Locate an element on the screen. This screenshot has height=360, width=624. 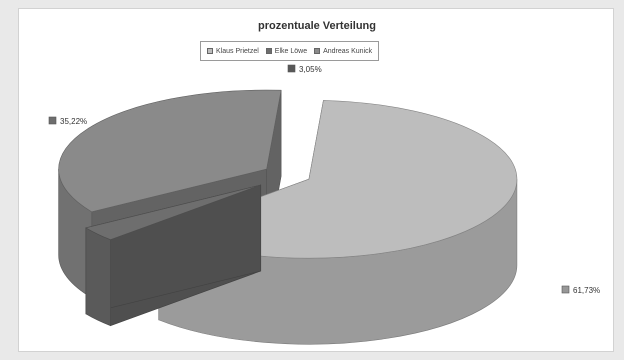
chart-title: prozentuale Verteilung is located at coordinates (317, 26).